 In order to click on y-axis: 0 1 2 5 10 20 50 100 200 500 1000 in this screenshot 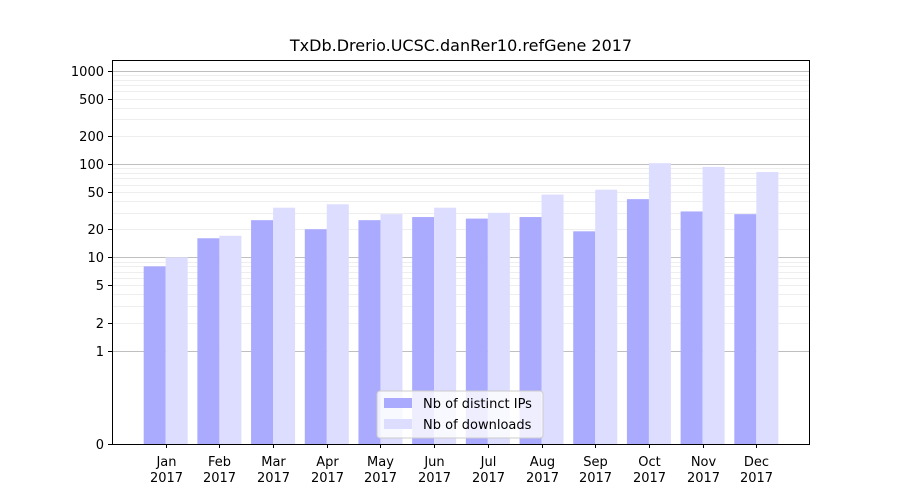, I will do `click(91, 259)`.